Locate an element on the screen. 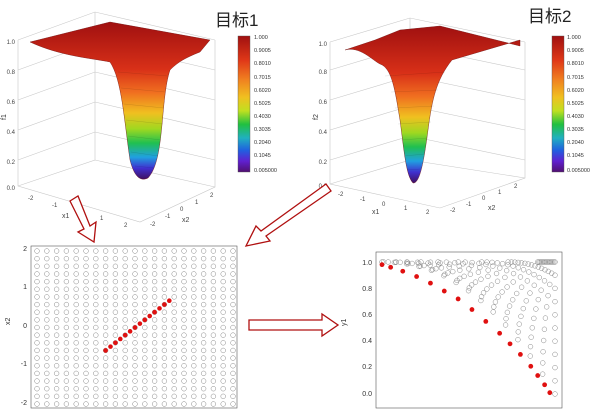 Image resolution: width=600 pixels, height=413 pixels. y-tick: 2 is located at coordinates (516, 187).